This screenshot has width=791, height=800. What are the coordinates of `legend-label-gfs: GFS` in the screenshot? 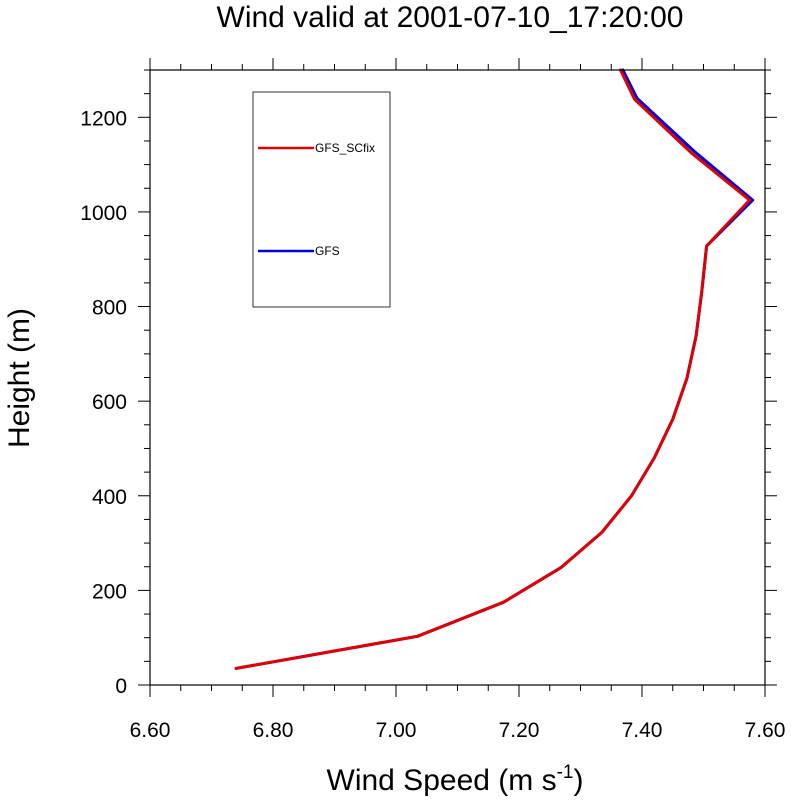 It's located at (327, 251).